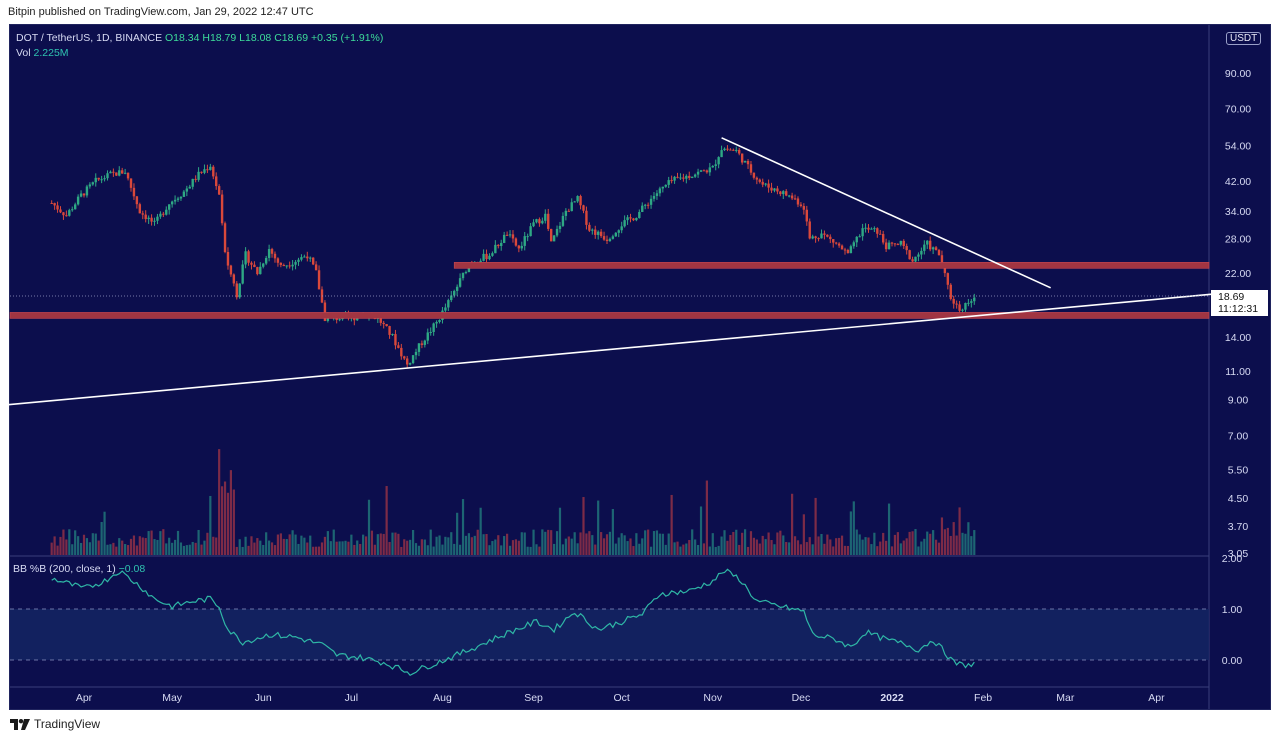  I want to click on bb-percent-line, so click(513, 622).